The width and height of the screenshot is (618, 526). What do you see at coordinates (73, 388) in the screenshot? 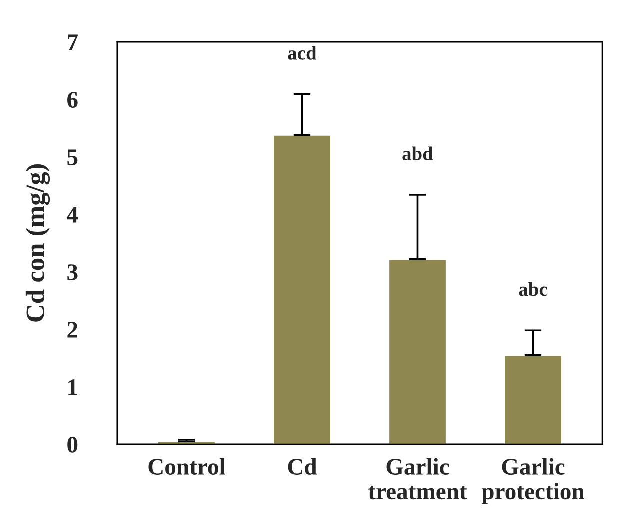
I see `y-tick-label: 1` at bounding box center [73, 388].